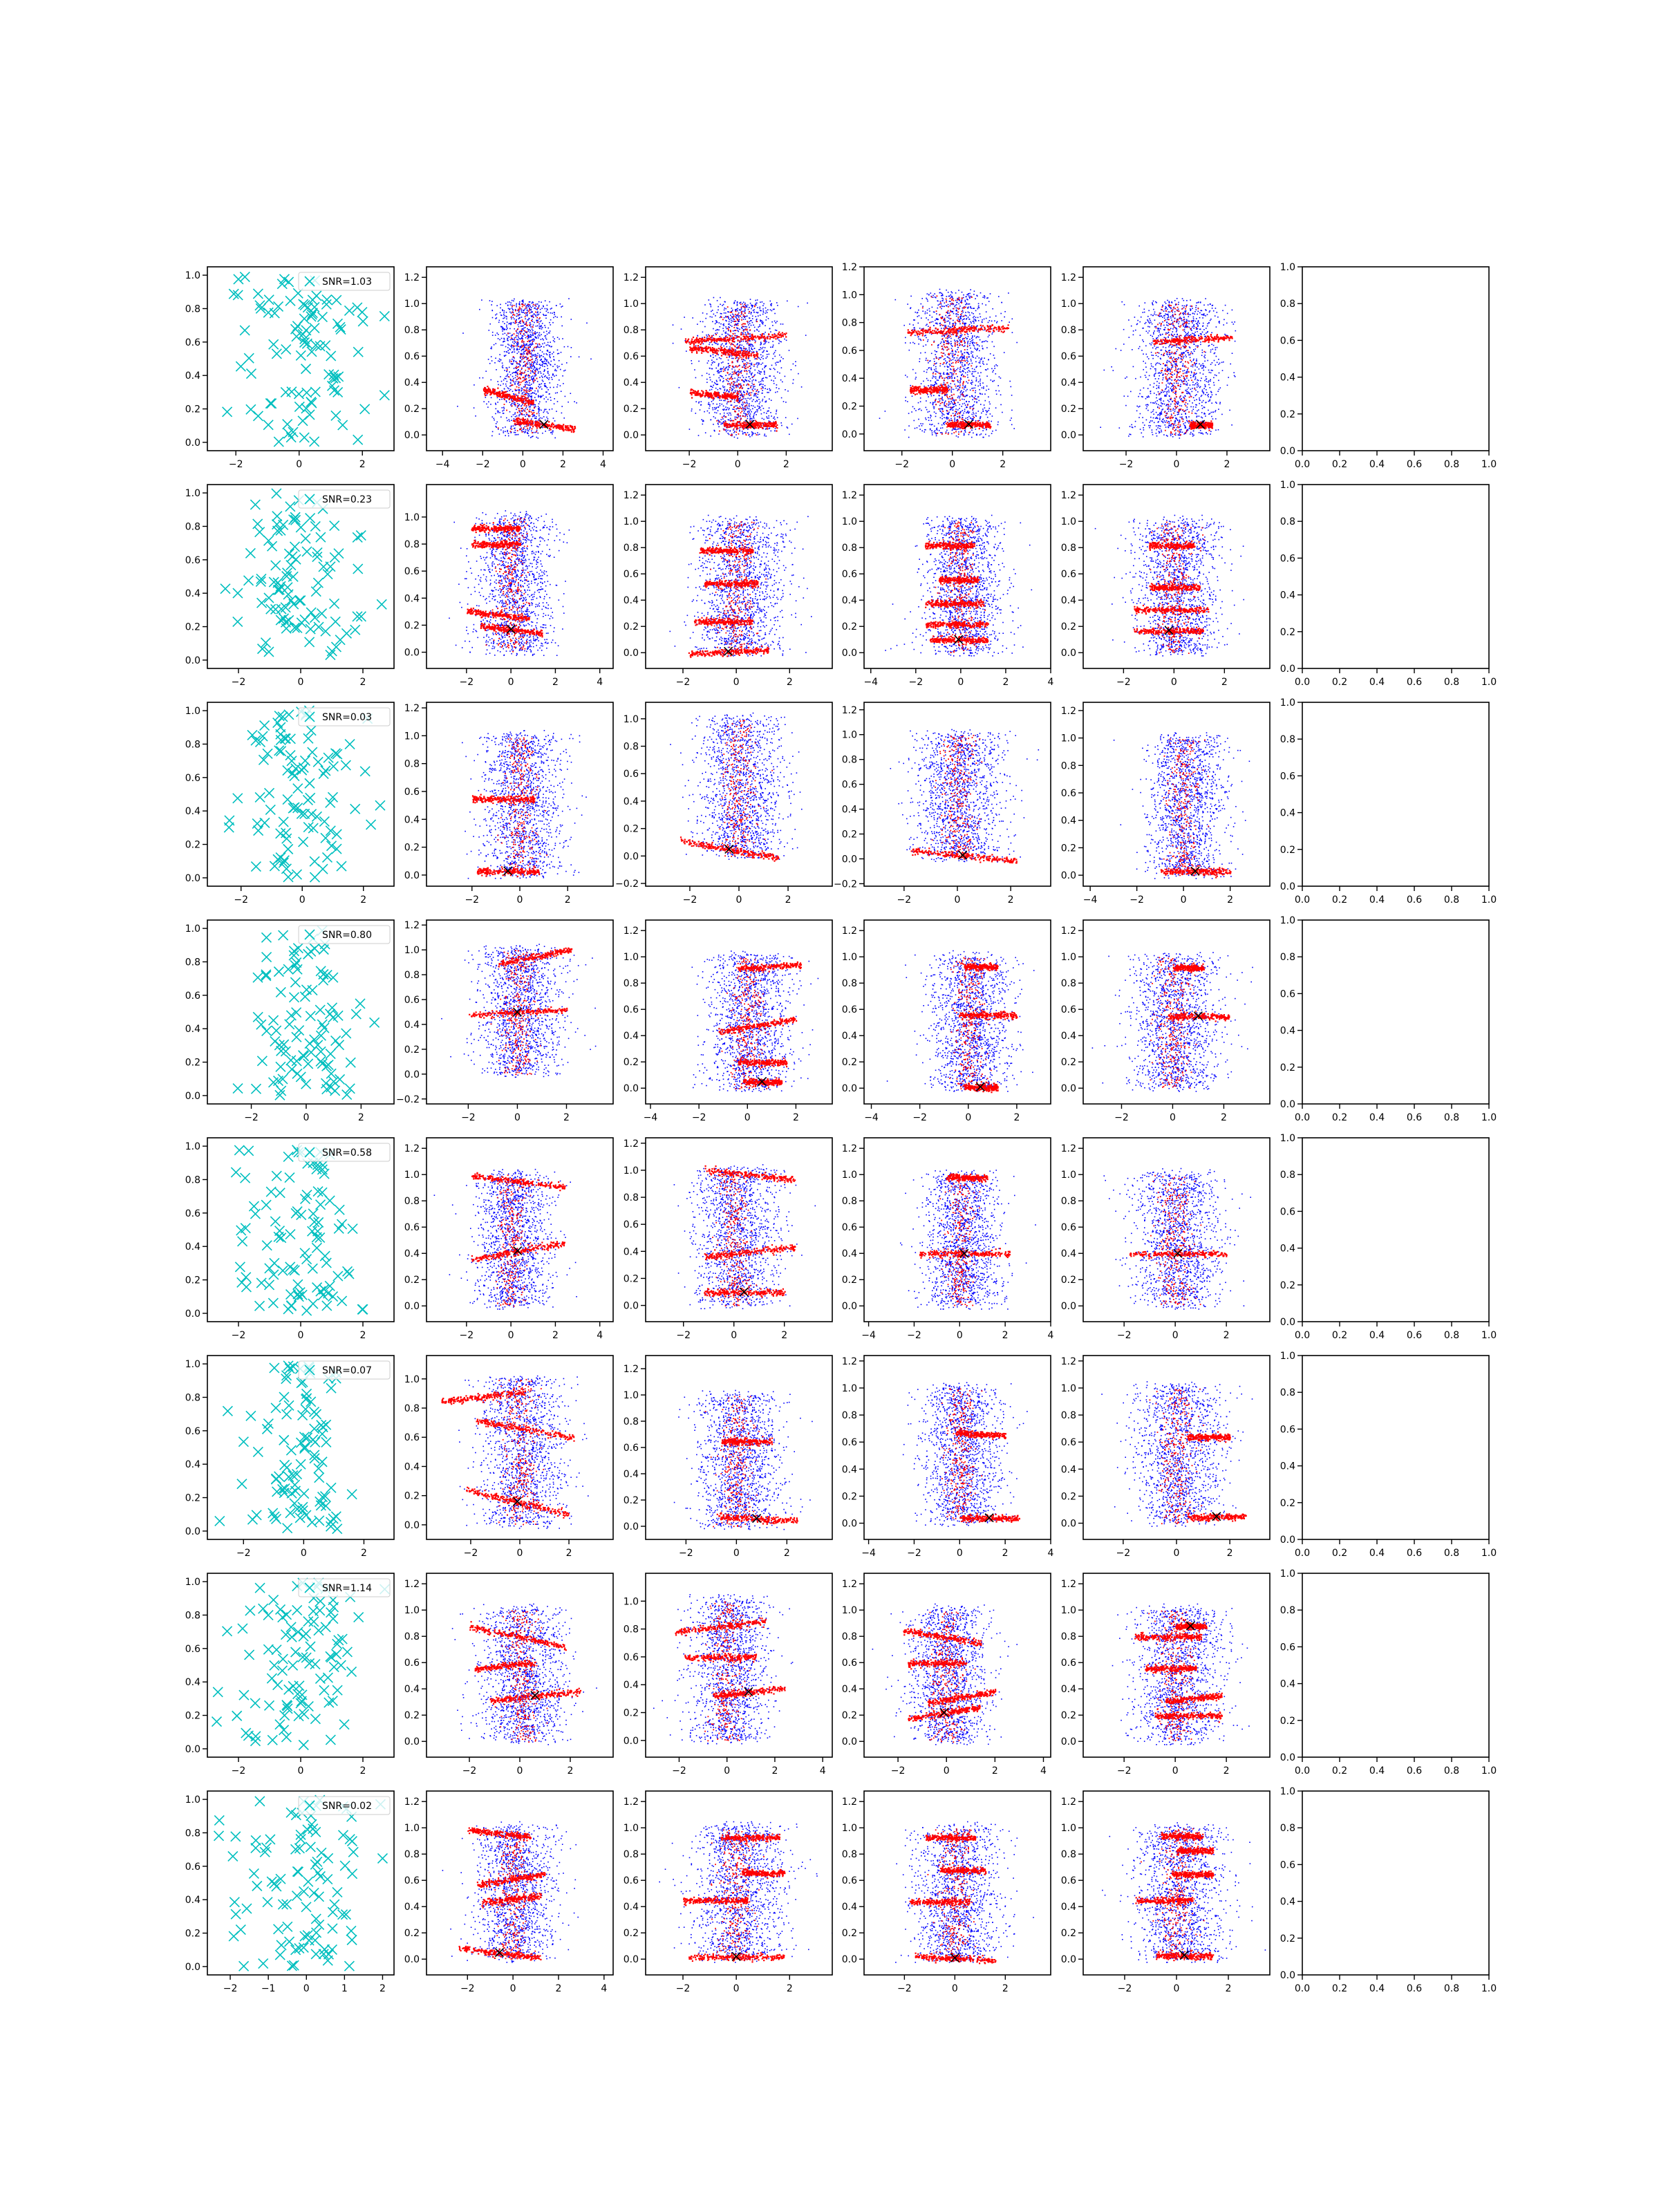 This screenshot has height=2212, width=1659. What do you see at coordinates (192, 409) in the screenshot?
I see `y-tick-label: 0.2` at bounding box center [192, 409].